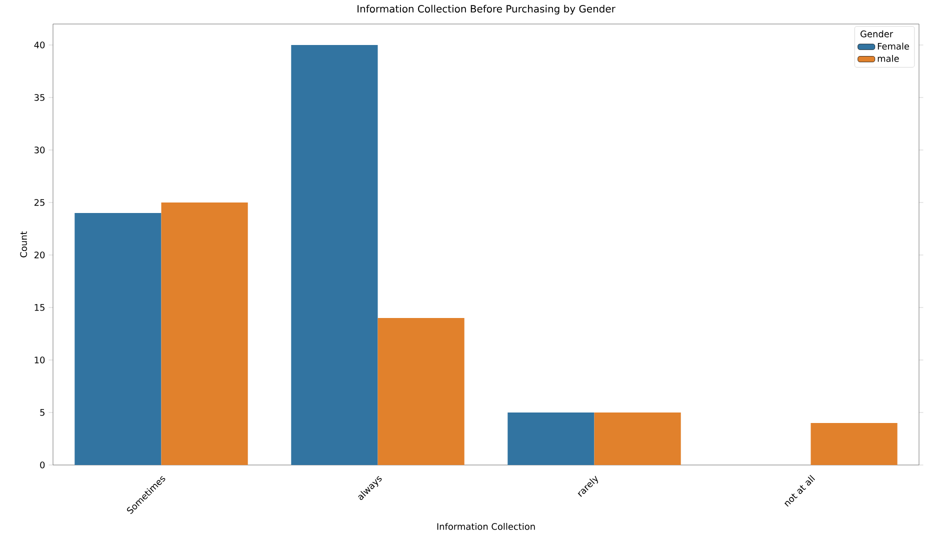 Image resolution: width=926 pixels, height=558 pixels. Describe the element at coordinates (487, 9) in the screenshot. I see `chart-title: Information Collection Before Purchasing by Gender` at that location.